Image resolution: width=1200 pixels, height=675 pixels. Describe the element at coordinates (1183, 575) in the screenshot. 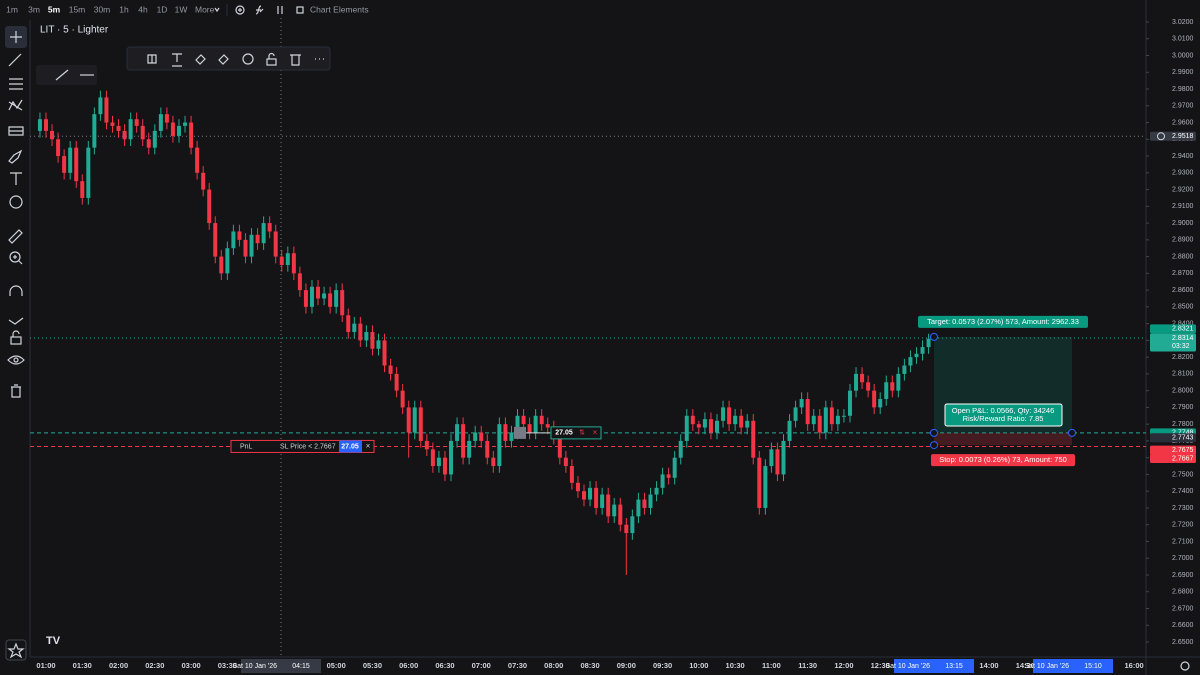

I see `y-tick-label: 2.6900` at that location.